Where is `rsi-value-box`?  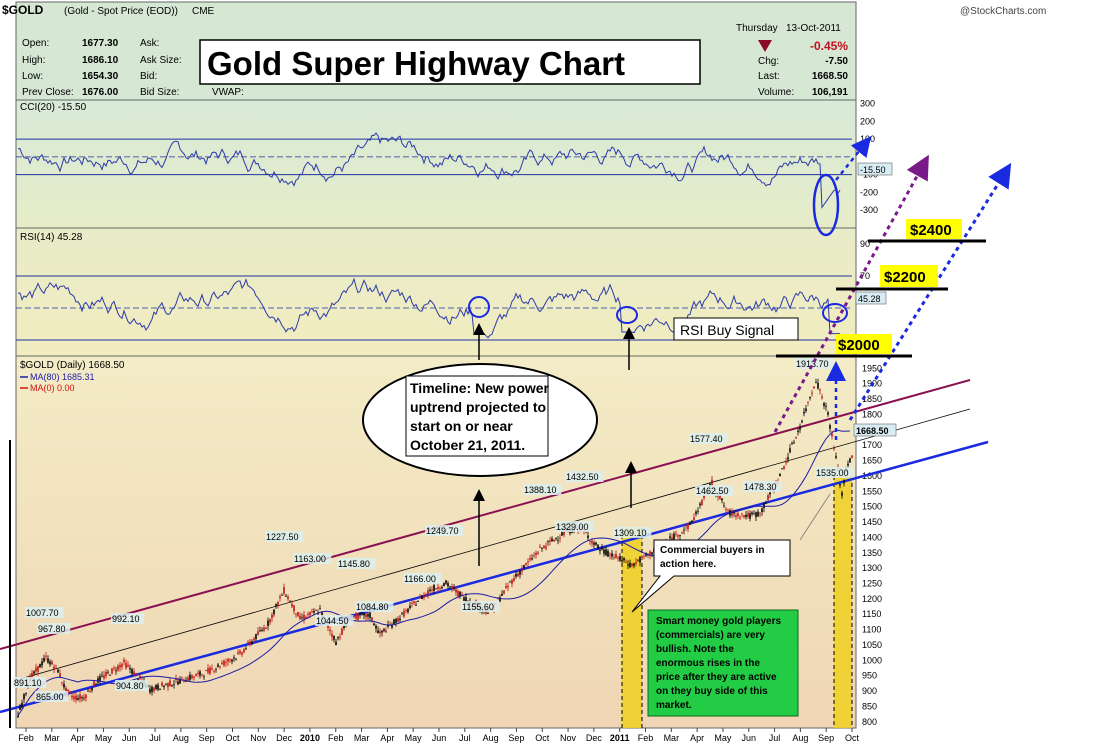 rsi-value-box is located at coordinates (871, 298).